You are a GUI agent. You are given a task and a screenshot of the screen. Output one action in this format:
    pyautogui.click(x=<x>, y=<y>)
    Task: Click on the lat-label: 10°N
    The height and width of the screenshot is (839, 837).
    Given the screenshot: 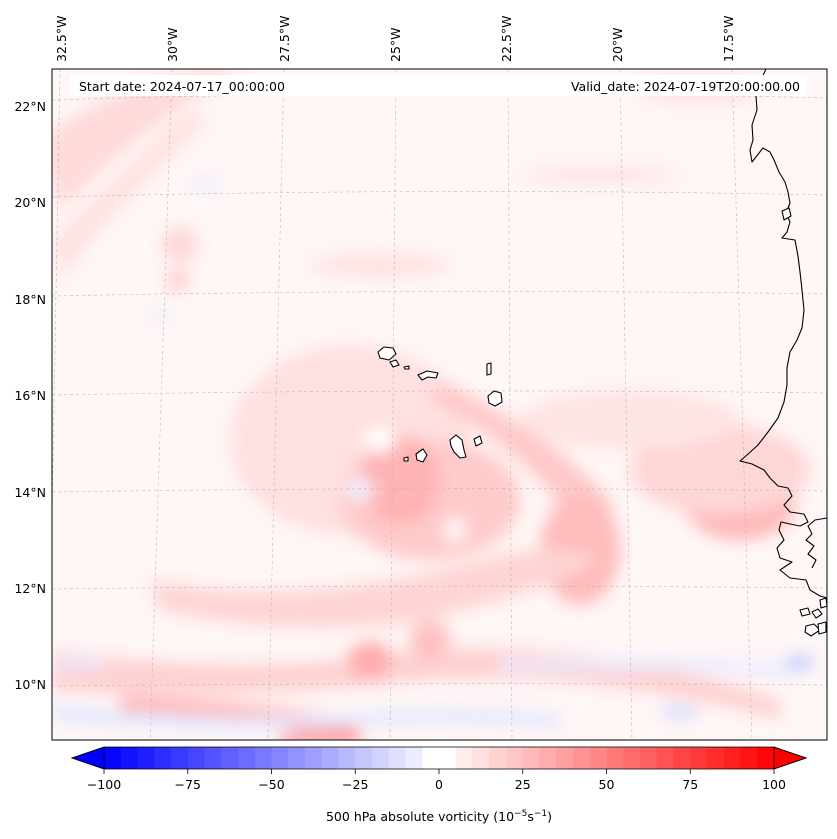 What is the action you would take?
    pyautogui.click(x=30, y=684)
    